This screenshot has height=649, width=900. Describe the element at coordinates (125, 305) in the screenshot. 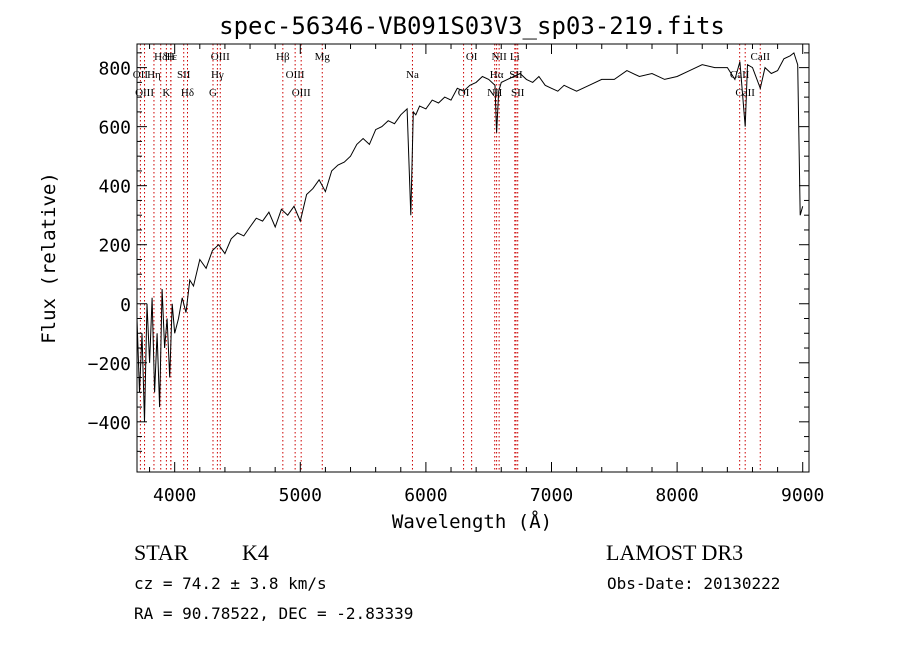

I see `y-tick-label: 0` at that location.